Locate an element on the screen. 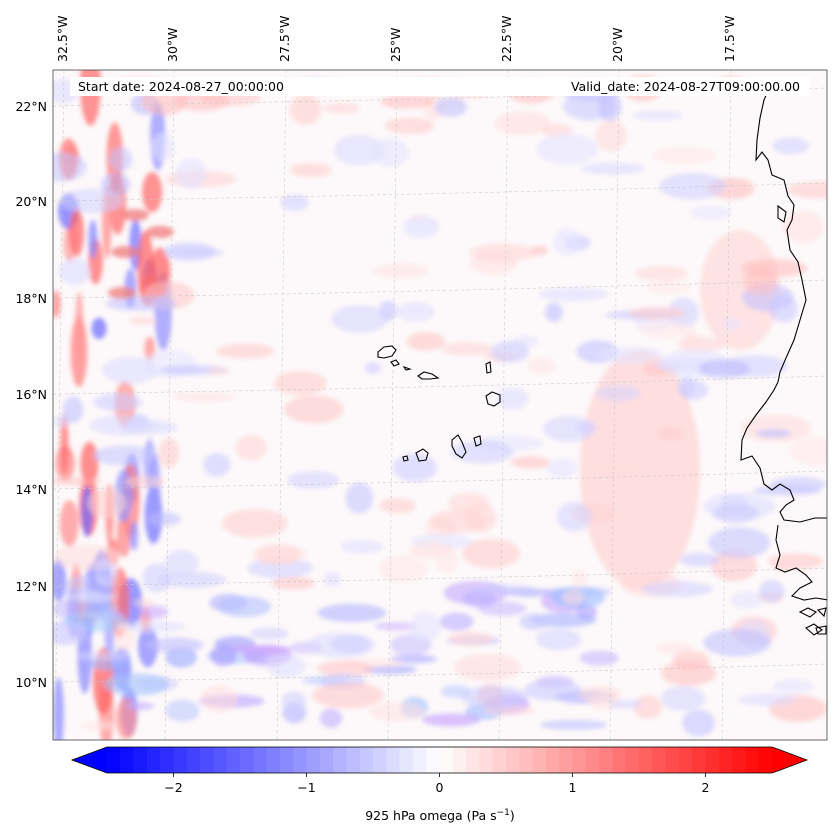  lat-label: 12°N is located at coordinates (31, 586).